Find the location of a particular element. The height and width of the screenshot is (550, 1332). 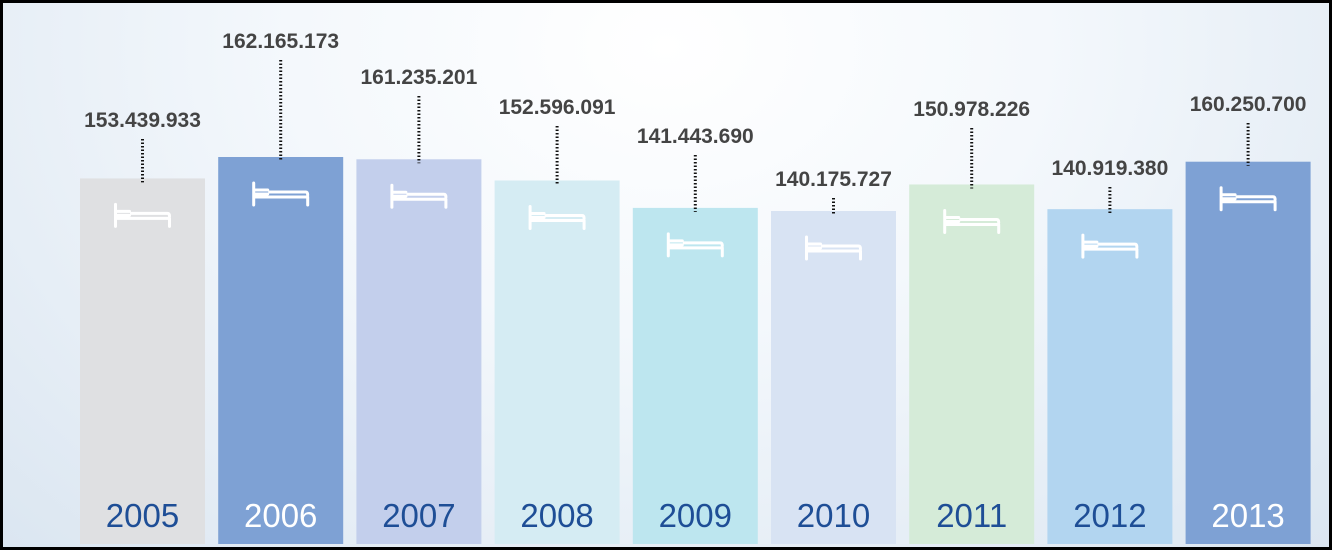

value-label-2010: 140.175.727 is located at coordinates (833, 179).